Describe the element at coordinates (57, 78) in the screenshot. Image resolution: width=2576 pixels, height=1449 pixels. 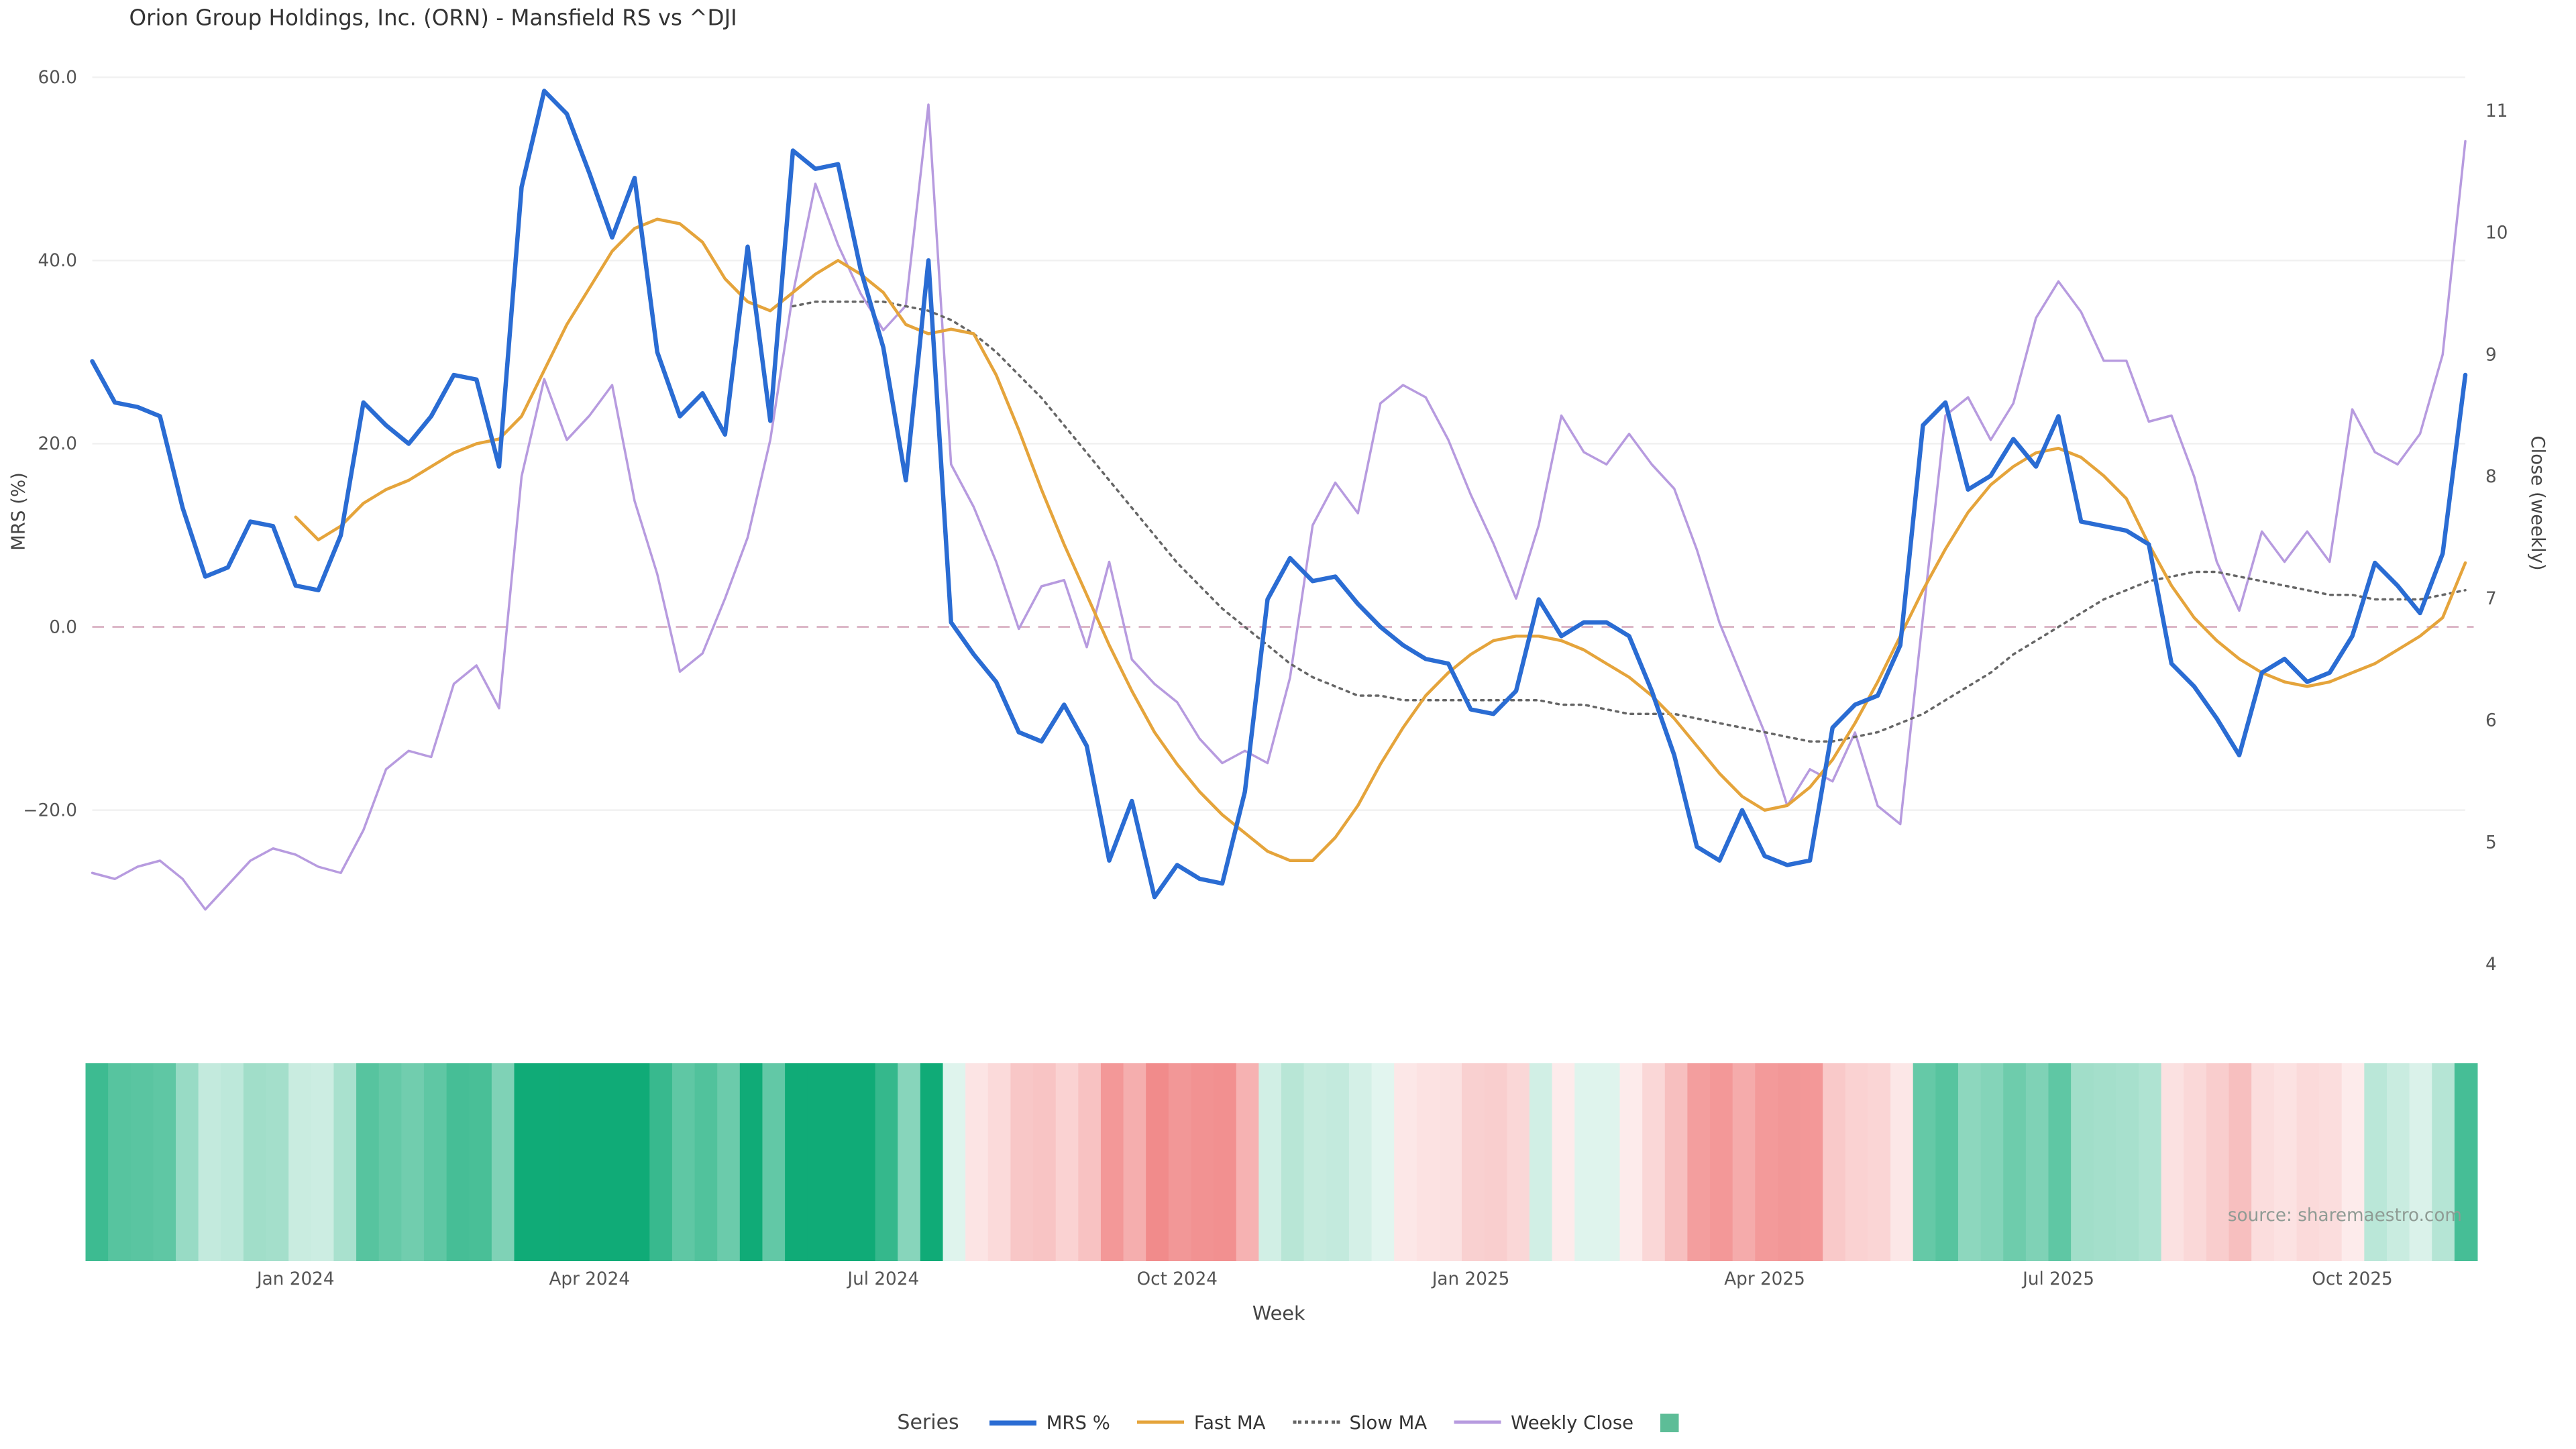
I see `y-left-tick-label: 60.0` at that location.